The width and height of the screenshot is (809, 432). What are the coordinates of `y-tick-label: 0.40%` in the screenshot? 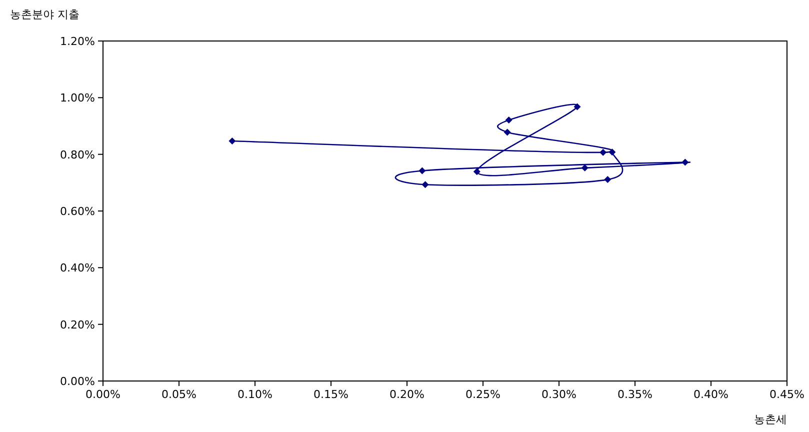 It's located at (77, 268).